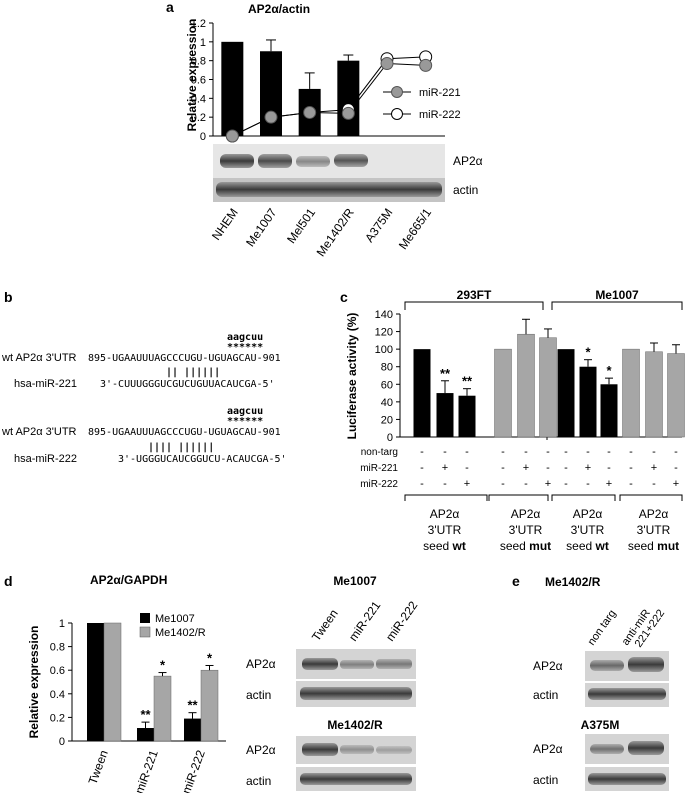 The width and height of the screenshot is (685, 793). Describe the element at coordinates (627, 779) in the screenshot. I see `band-e2-actin` at that location.